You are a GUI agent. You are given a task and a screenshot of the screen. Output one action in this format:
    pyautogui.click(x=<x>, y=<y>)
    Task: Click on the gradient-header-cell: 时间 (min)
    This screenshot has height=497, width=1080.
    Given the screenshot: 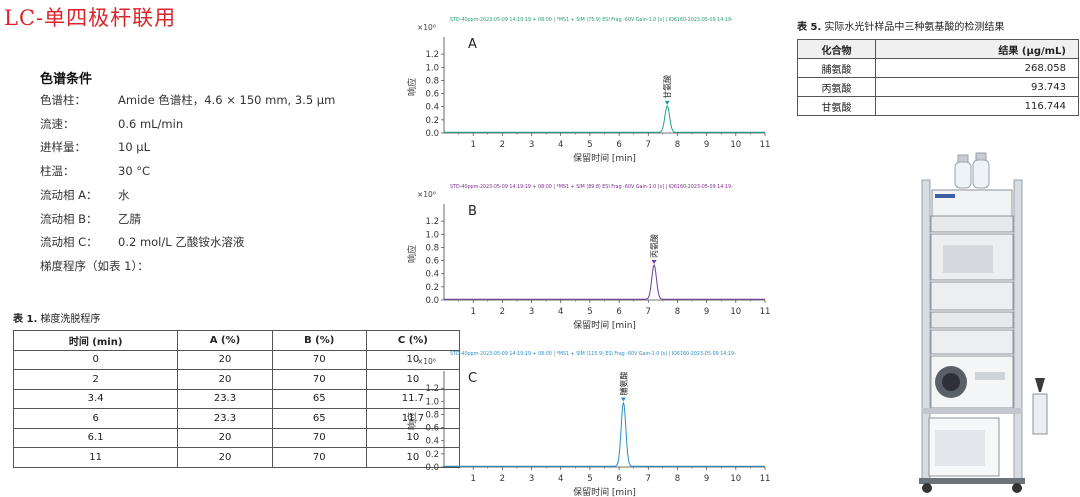 What is the action you would take?
    pyautogui.click(x=95, y=340)
    